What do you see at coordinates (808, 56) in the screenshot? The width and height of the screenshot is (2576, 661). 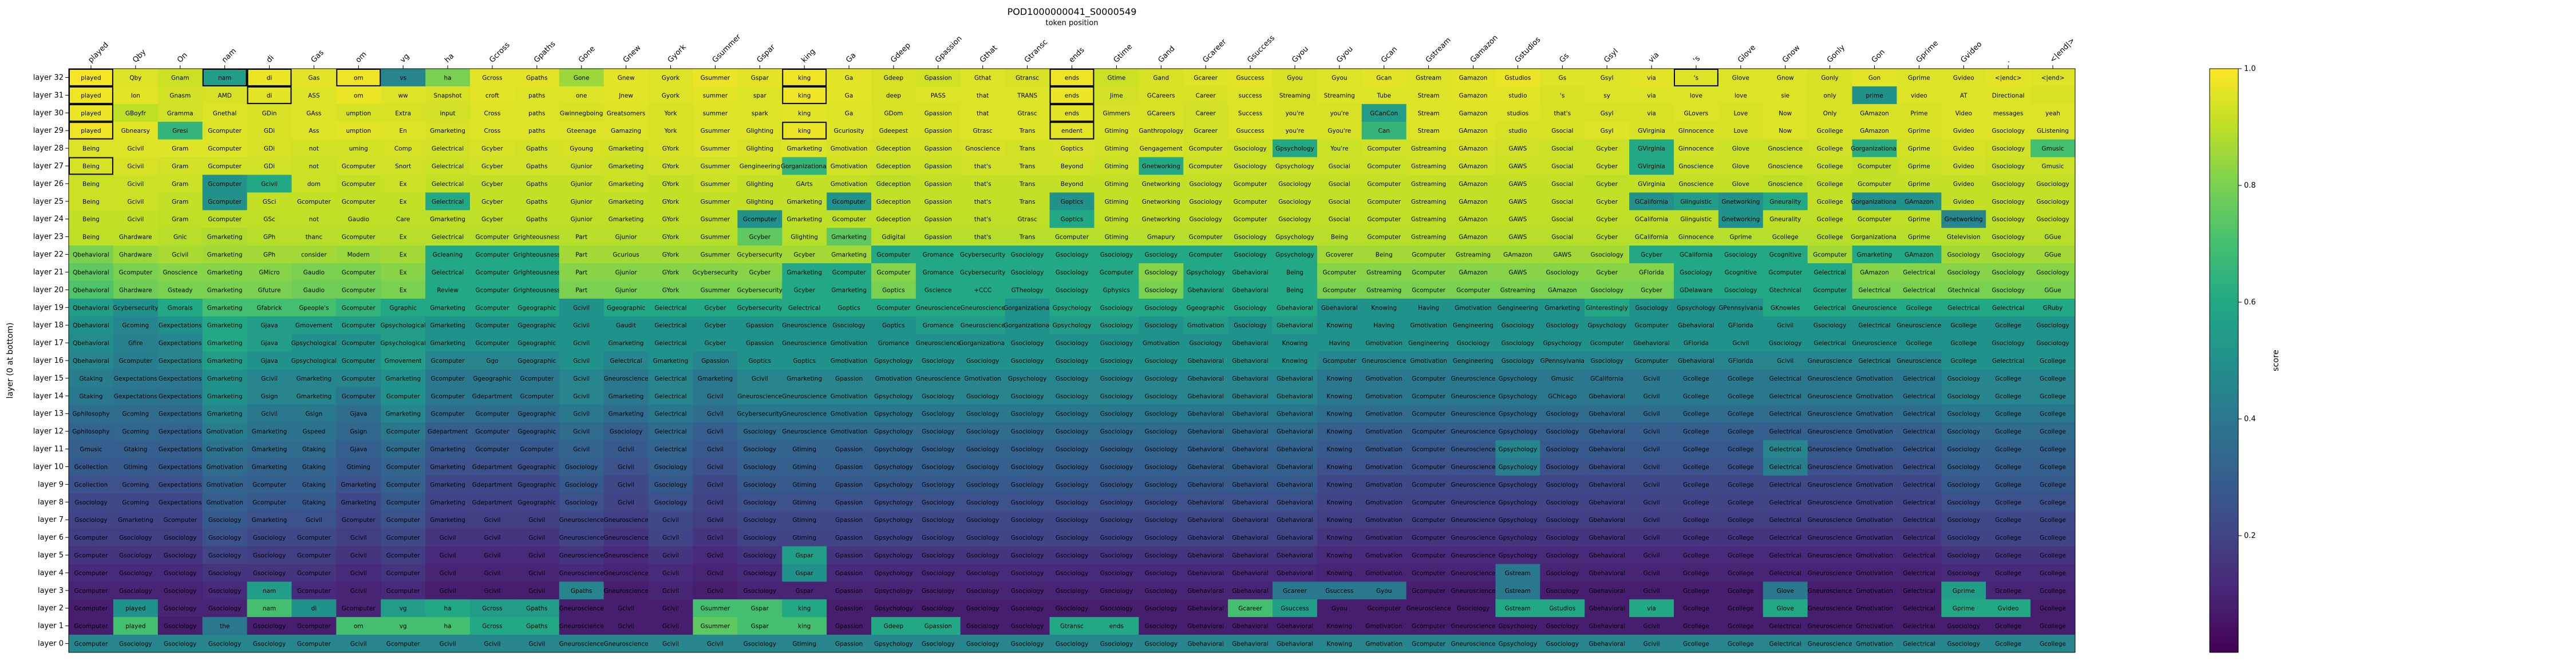 I see `x-tick-label: king` at bounding box center [808, 56].